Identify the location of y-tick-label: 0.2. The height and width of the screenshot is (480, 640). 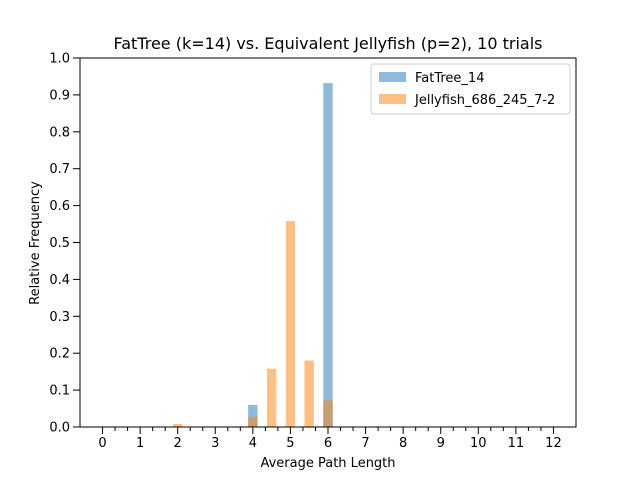
(59, 354).